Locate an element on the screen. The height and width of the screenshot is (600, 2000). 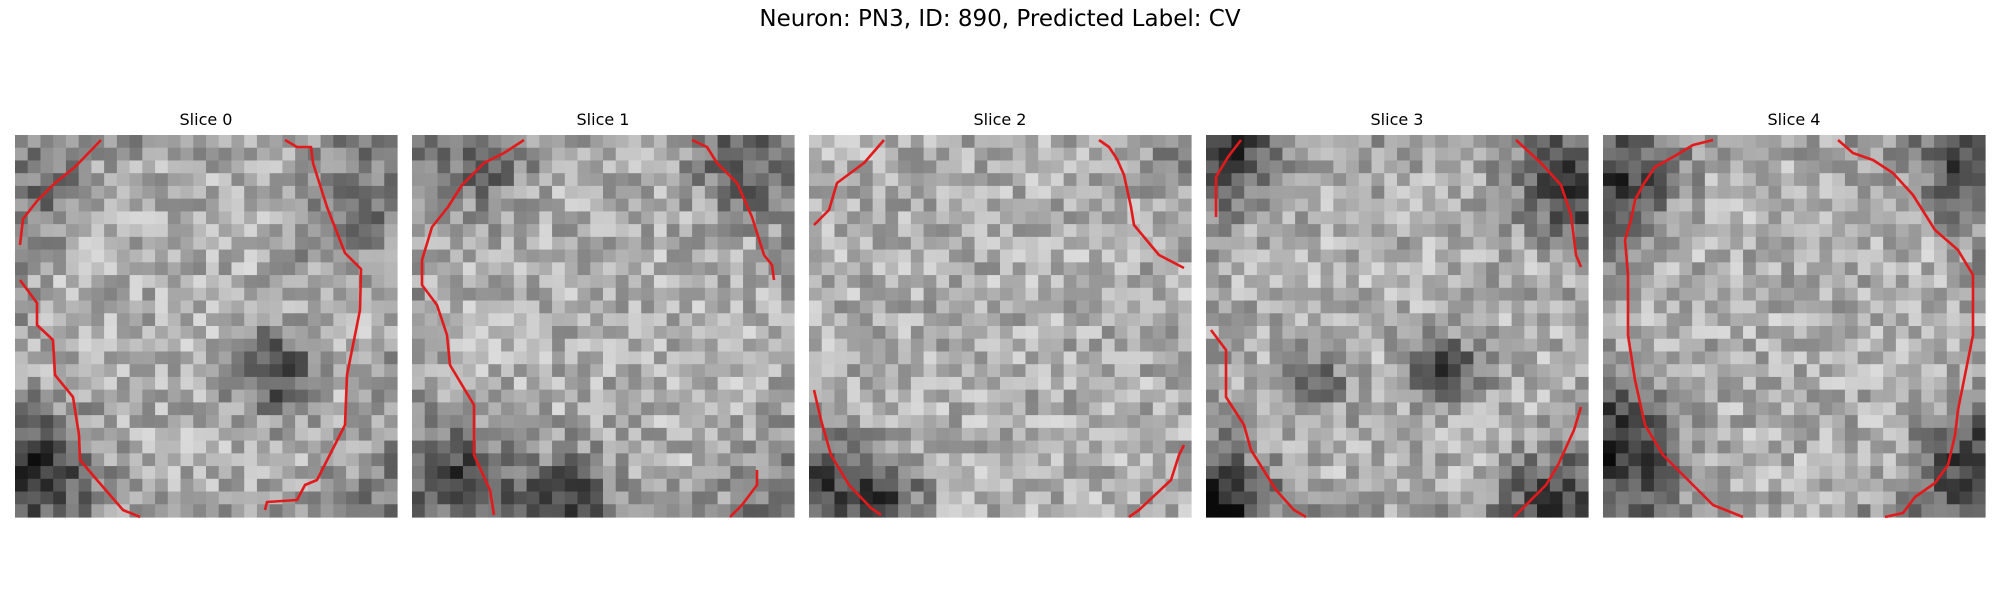
slice-0-title: Slice 0 is located at coordinates (206, 119).